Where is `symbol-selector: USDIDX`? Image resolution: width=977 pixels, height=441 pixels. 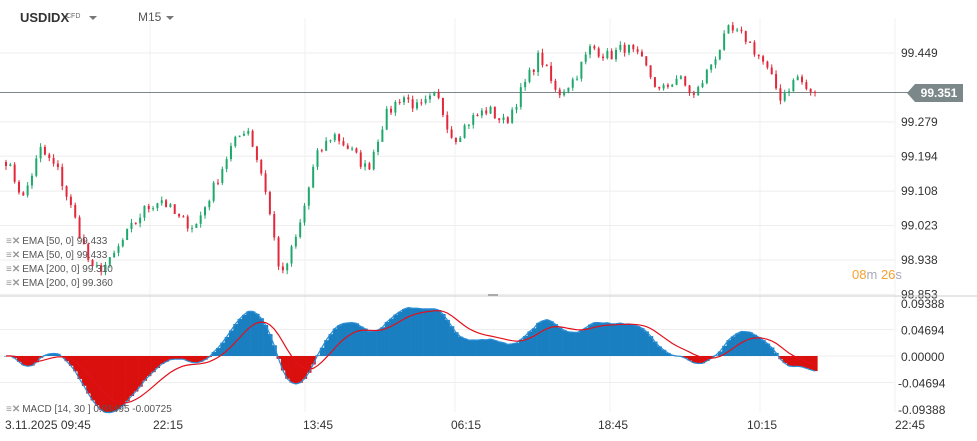
symbol-selector: USDIDX is located at coordinates (45, 17).